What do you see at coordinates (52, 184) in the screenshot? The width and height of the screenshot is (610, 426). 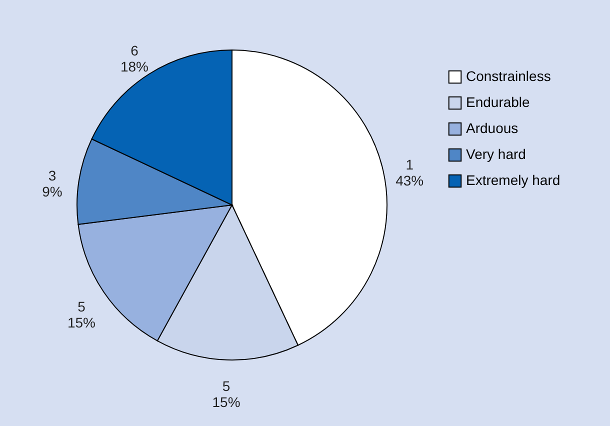 I see `data-label: 3 9%` at bounding box center [52, 184].